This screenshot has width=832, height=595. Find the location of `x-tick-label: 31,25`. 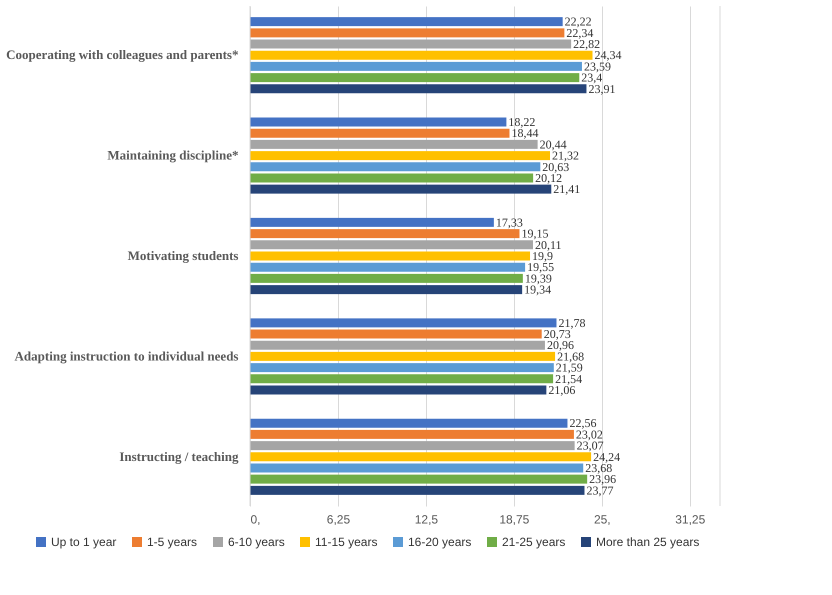

x-tick-label: 31,25 is located at coordinates (690, 519).